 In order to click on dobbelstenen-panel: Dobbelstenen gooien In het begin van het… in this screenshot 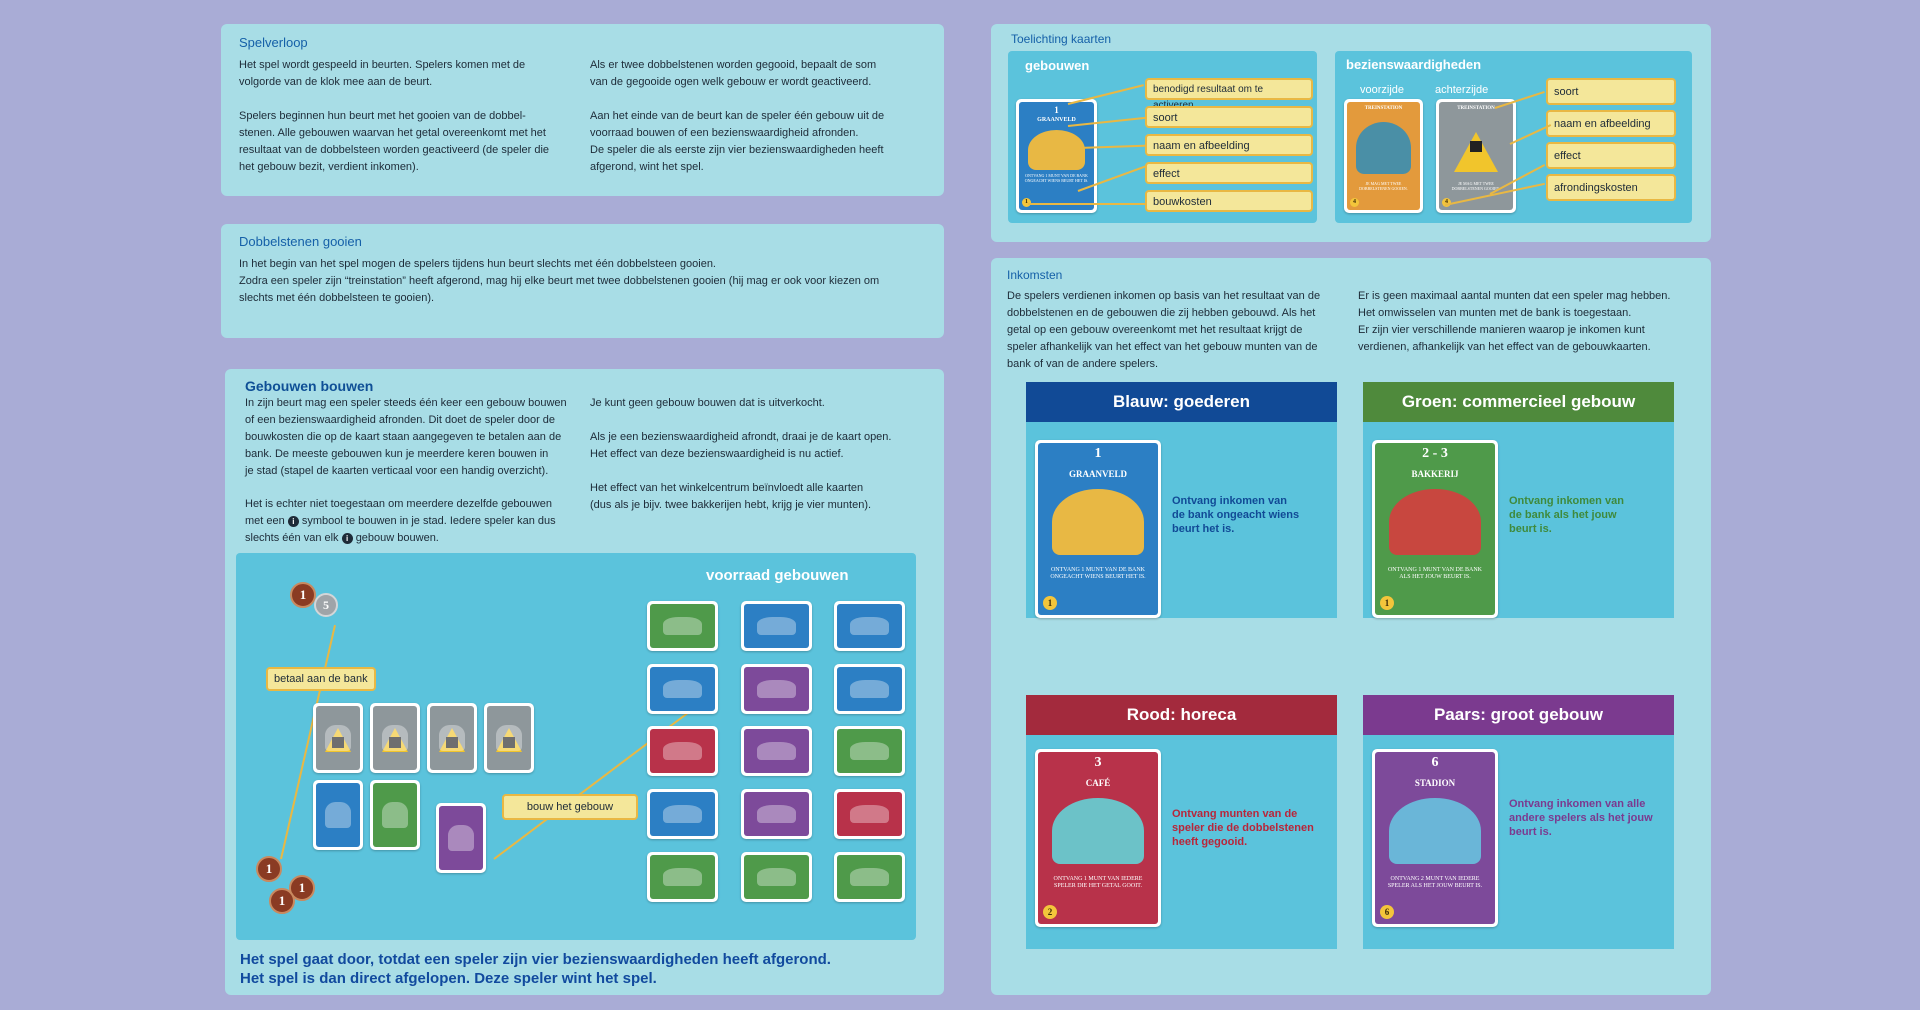, I will do `click(582, 281)`.